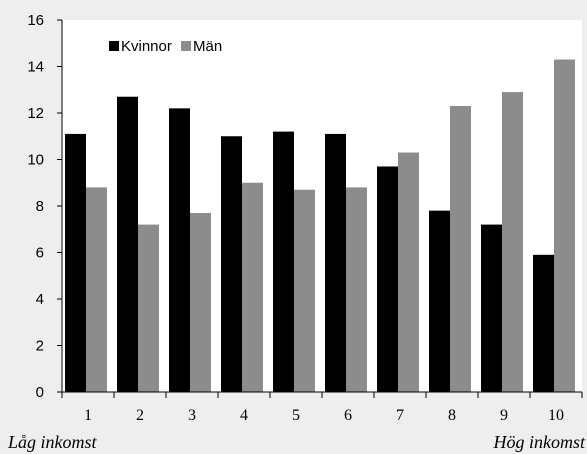  I want to click on legend-swatch-man, so click(186, 46).